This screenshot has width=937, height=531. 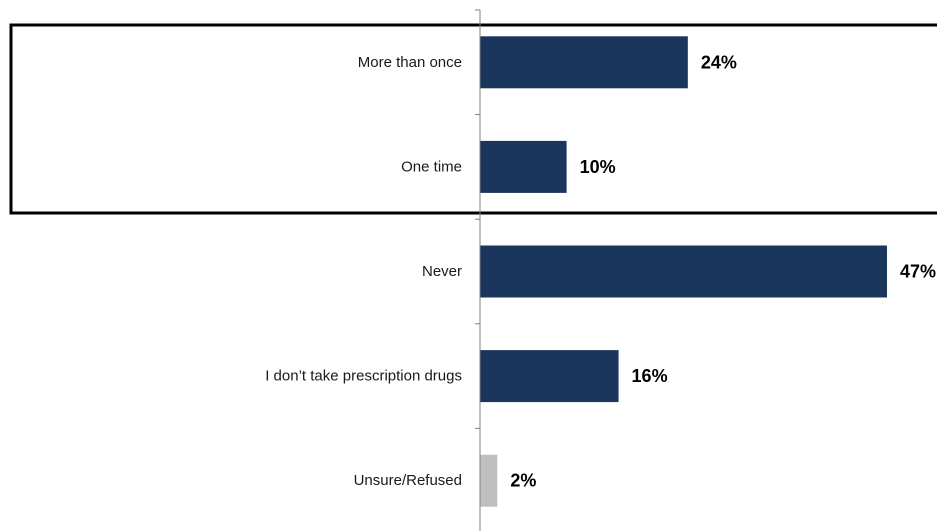 I want to click on category-label-more-than-once: More than once, so click(x=410, y=62).